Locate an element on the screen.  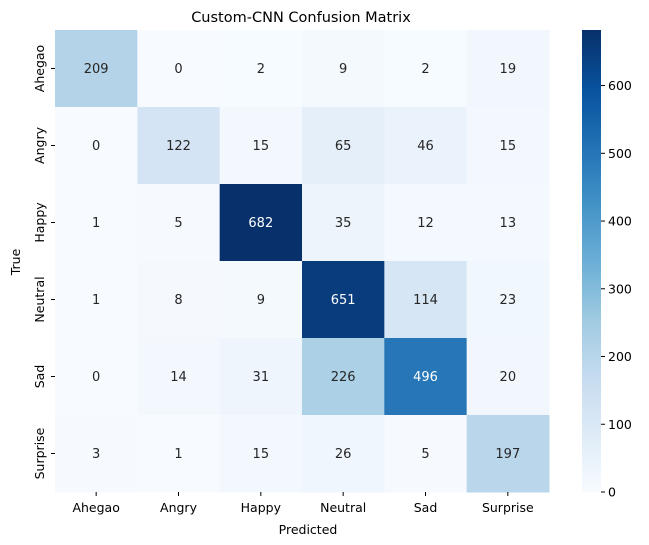
x-axis-label: Predicted is located at coordinates (308, 529).